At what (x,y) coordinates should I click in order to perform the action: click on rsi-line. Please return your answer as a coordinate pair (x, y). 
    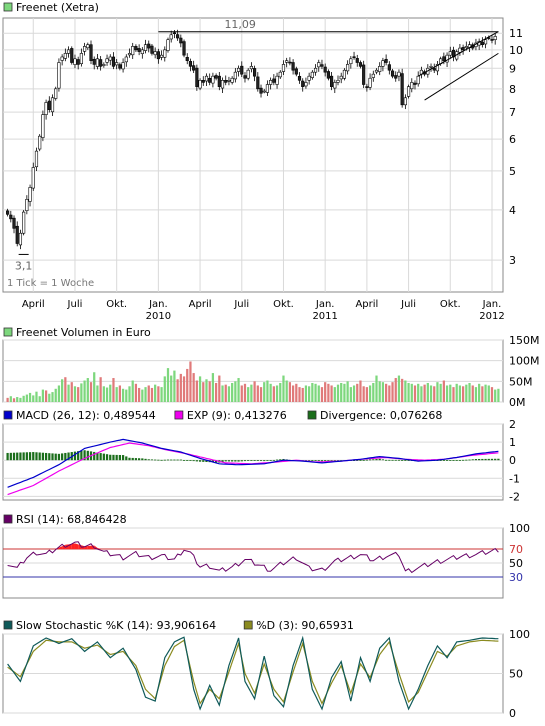
    Looking at the image, I should click on (253, 557).